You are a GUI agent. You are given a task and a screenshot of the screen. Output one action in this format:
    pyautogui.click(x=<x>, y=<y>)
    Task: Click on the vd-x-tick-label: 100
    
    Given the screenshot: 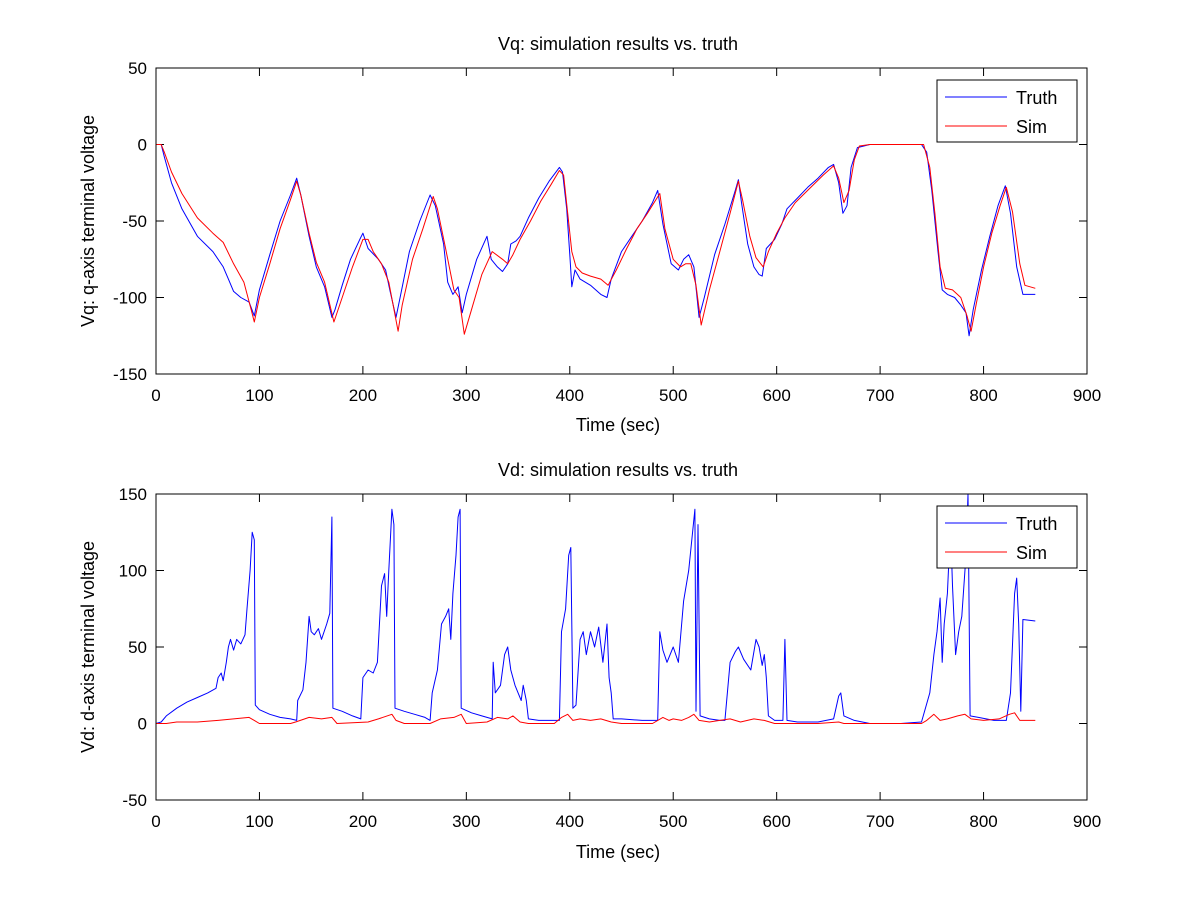 What is the action you would take?
    pyautogui.click(x=259, y=821)
    